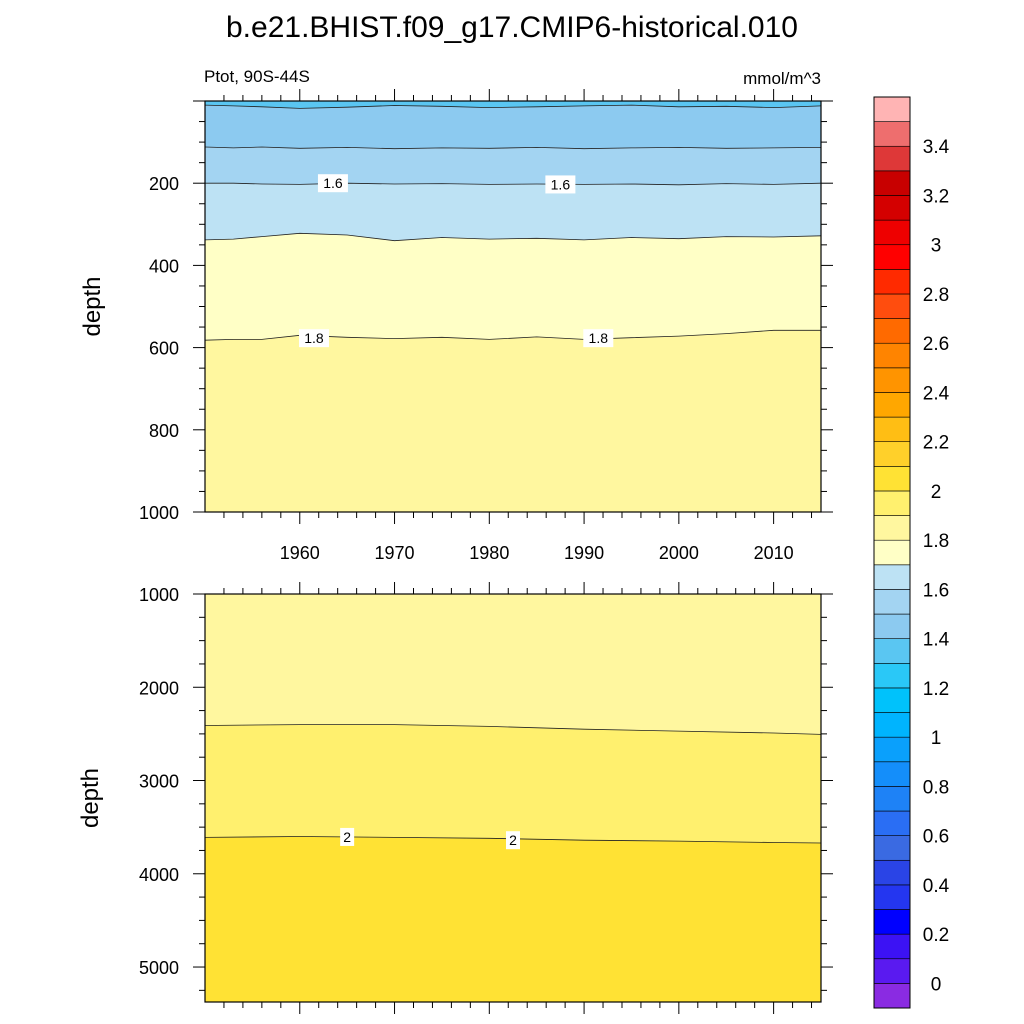 The image size is (1024, 1024). I want to click on upper-y-tick-label: 400, so click(164, 266).